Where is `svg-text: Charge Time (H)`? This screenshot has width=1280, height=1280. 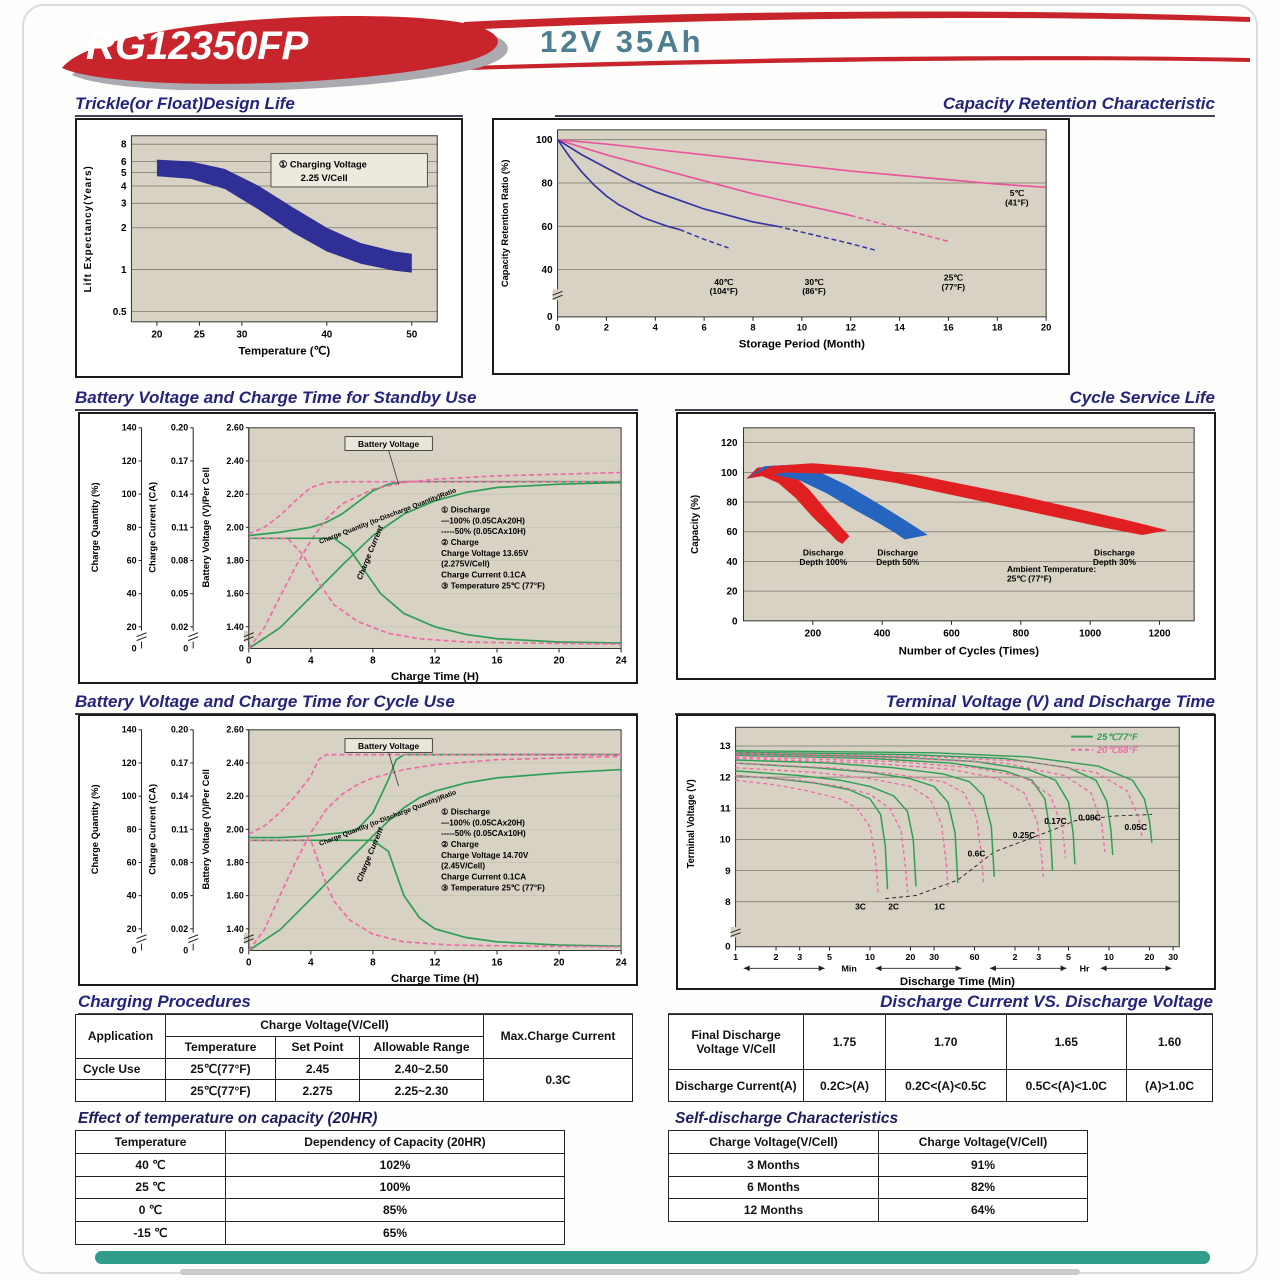
svg-text: Charge Time (H) is located at coordinates (435, 676).